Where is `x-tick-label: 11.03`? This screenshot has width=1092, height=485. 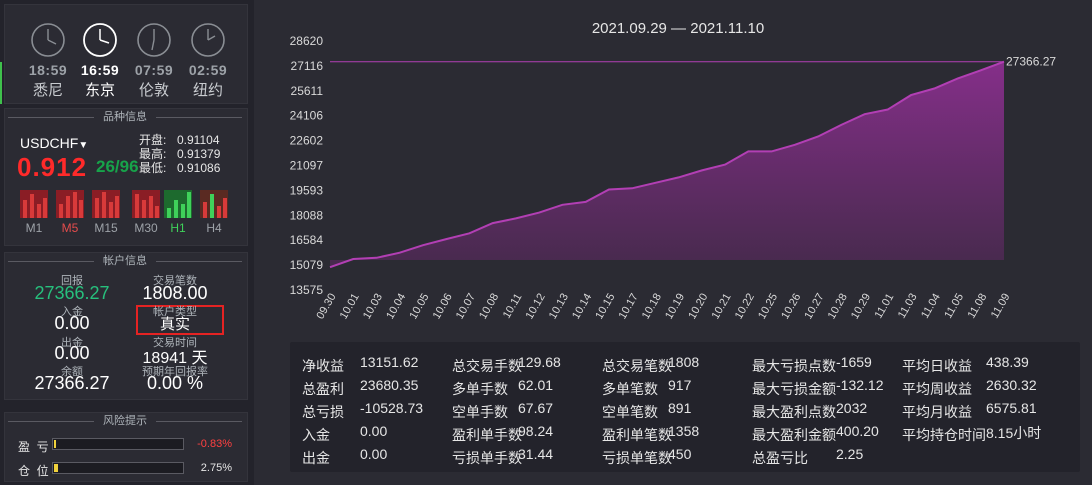 x-tick-label: 11.03 is located at coordinates (908, 306).